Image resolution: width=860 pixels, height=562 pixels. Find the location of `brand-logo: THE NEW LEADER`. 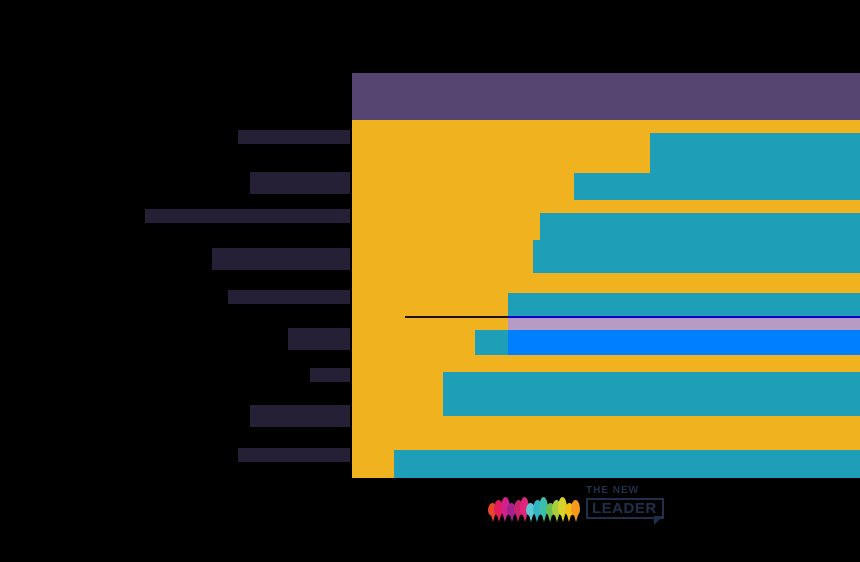

brand-logo: THE NEW LEADER is located at coordinates (576, 505).